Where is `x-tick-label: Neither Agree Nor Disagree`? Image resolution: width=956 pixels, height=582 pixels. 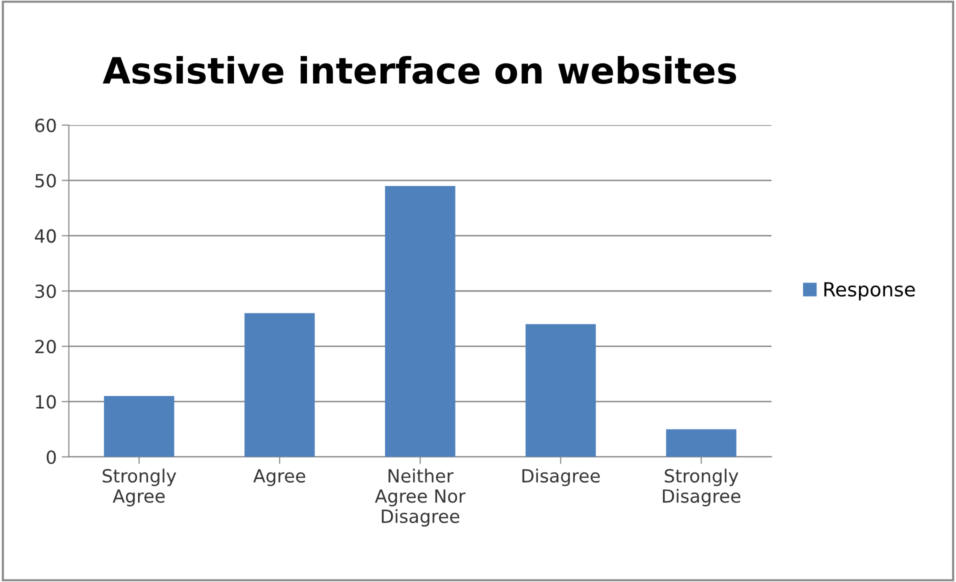 x-tick-label: Neither Agree Nor Disagree is located at coordinates (420, 497).